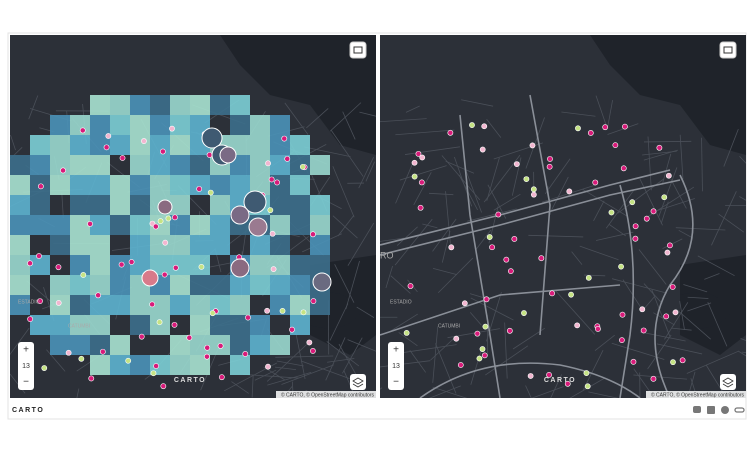 This screenshot has width=754, height=455. I want to click on layers-button, so click(358, 382).